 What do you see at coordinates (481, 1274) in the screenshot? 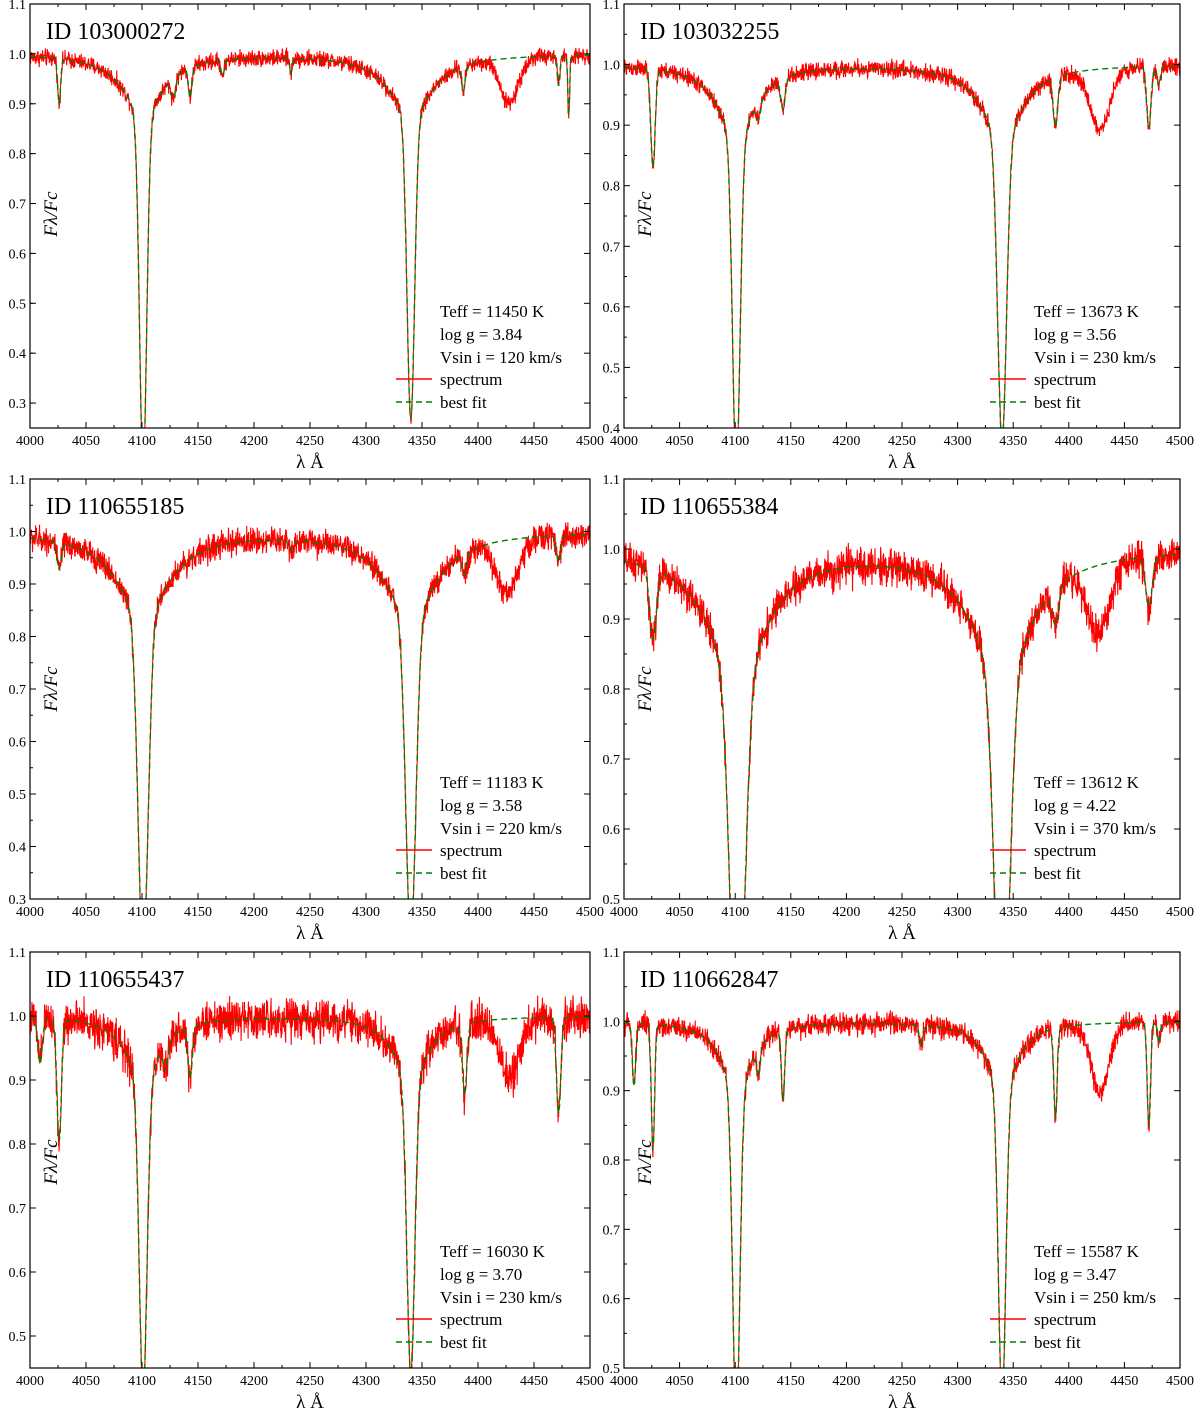
I see `parameter-annotation: log g = 3.70` at bounding box center [481, 1274].